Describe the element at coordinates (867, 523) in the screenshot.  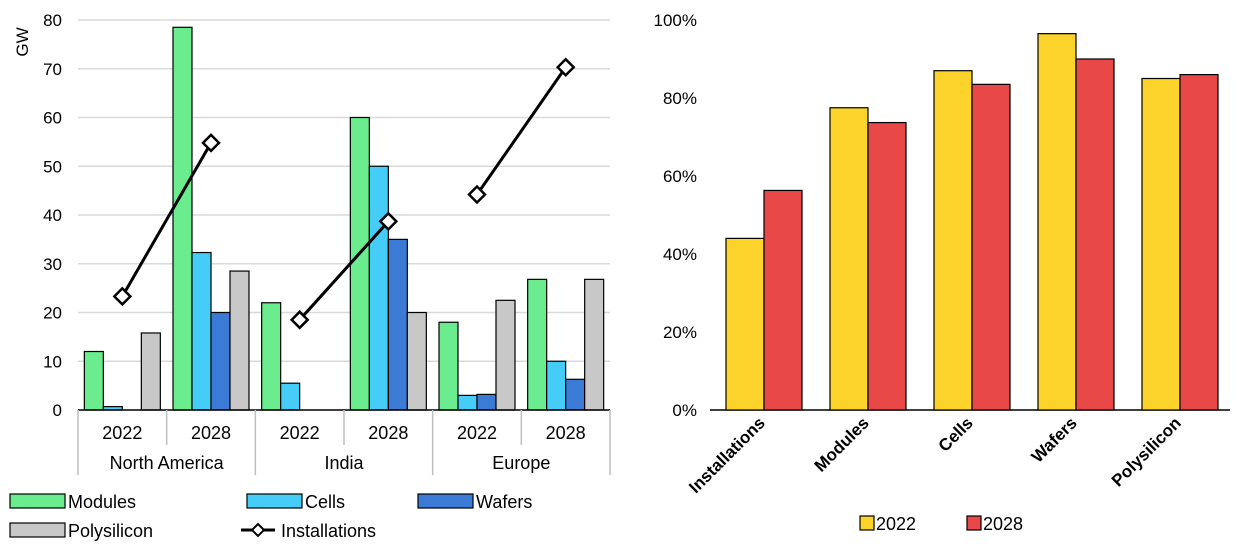
I see `legend-swatch-2022` at that location.